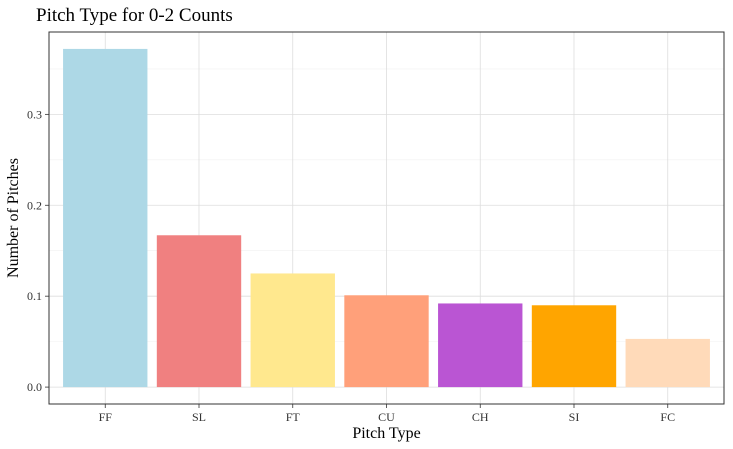 The width and height of the screenshot is (733, 449). Describe the element at coordinates (574, 346) in the screenshot. I see `bar-si` at that location.